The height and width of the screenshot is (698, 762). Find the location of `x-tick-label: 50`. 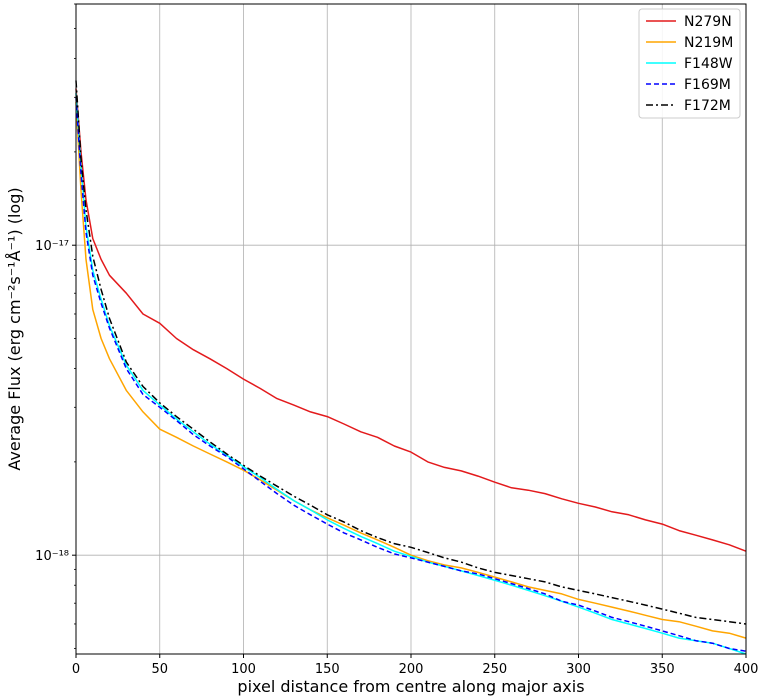

x-tick-label: 50 is located at coordinates (159, 669).